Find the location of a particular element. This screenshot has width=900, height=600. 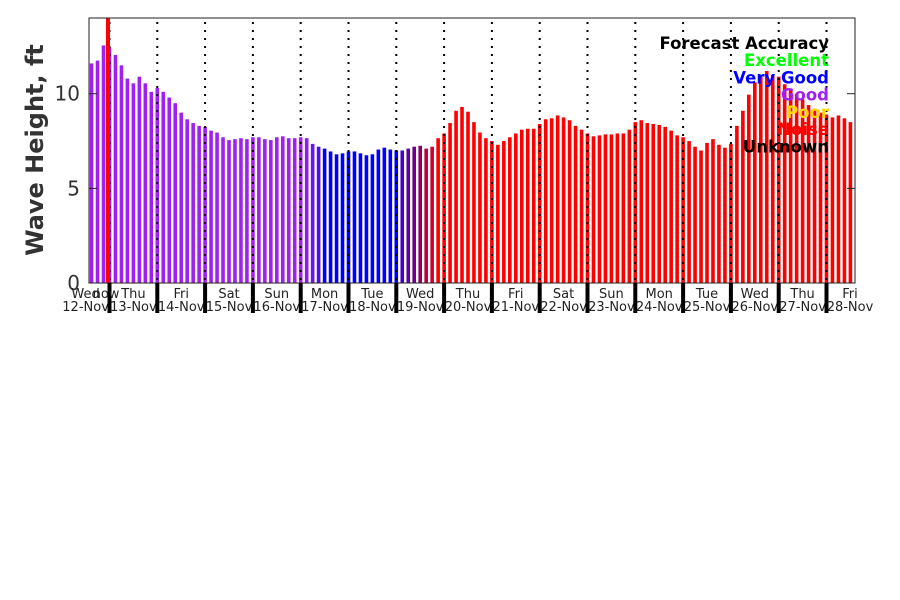

x-tick-label-date: 21-Nov is located at coordinates (515, 307).